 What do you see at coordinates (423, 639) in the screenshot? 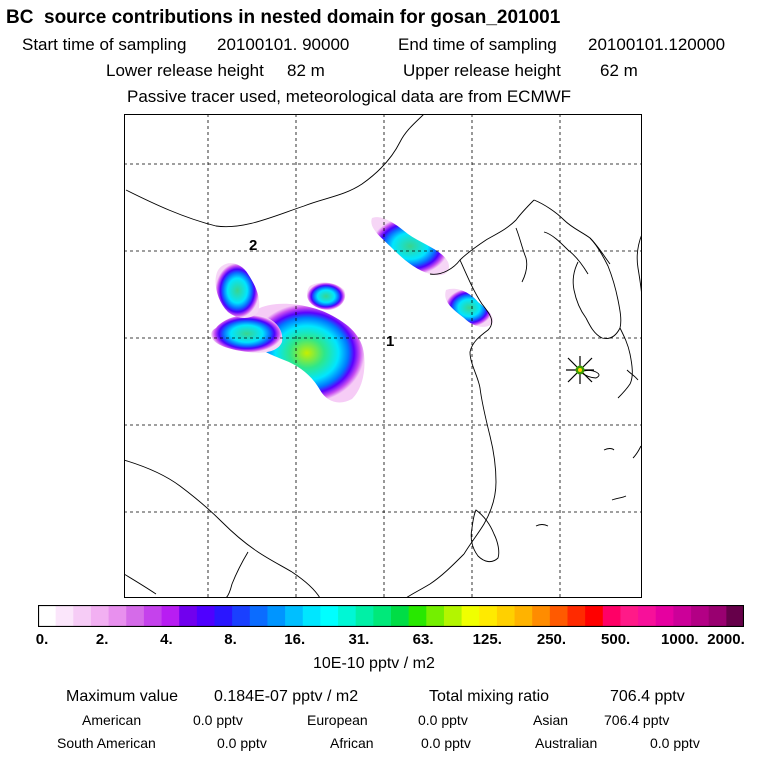
I see `colorbar-tick-label: 63.` at bounding box center [423, 639].